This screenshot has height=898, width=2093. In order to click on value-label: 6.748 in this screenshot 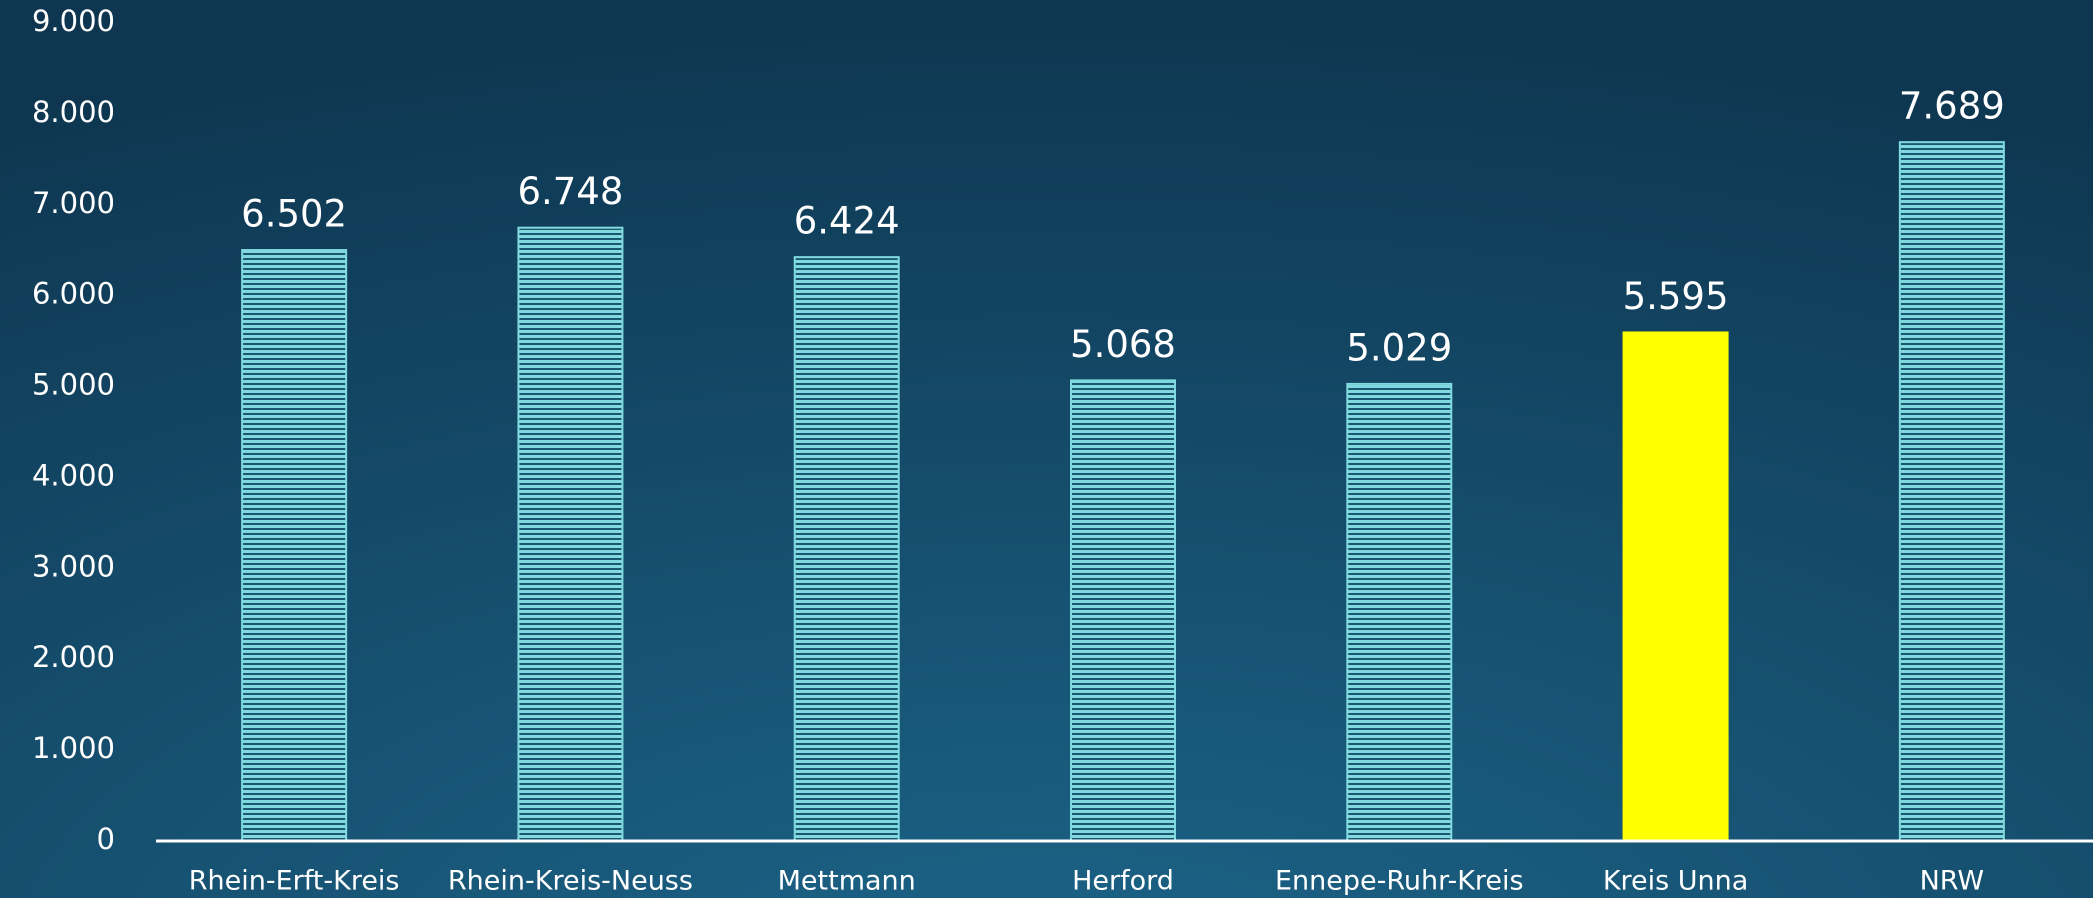, I will do `click(570, 191)`.